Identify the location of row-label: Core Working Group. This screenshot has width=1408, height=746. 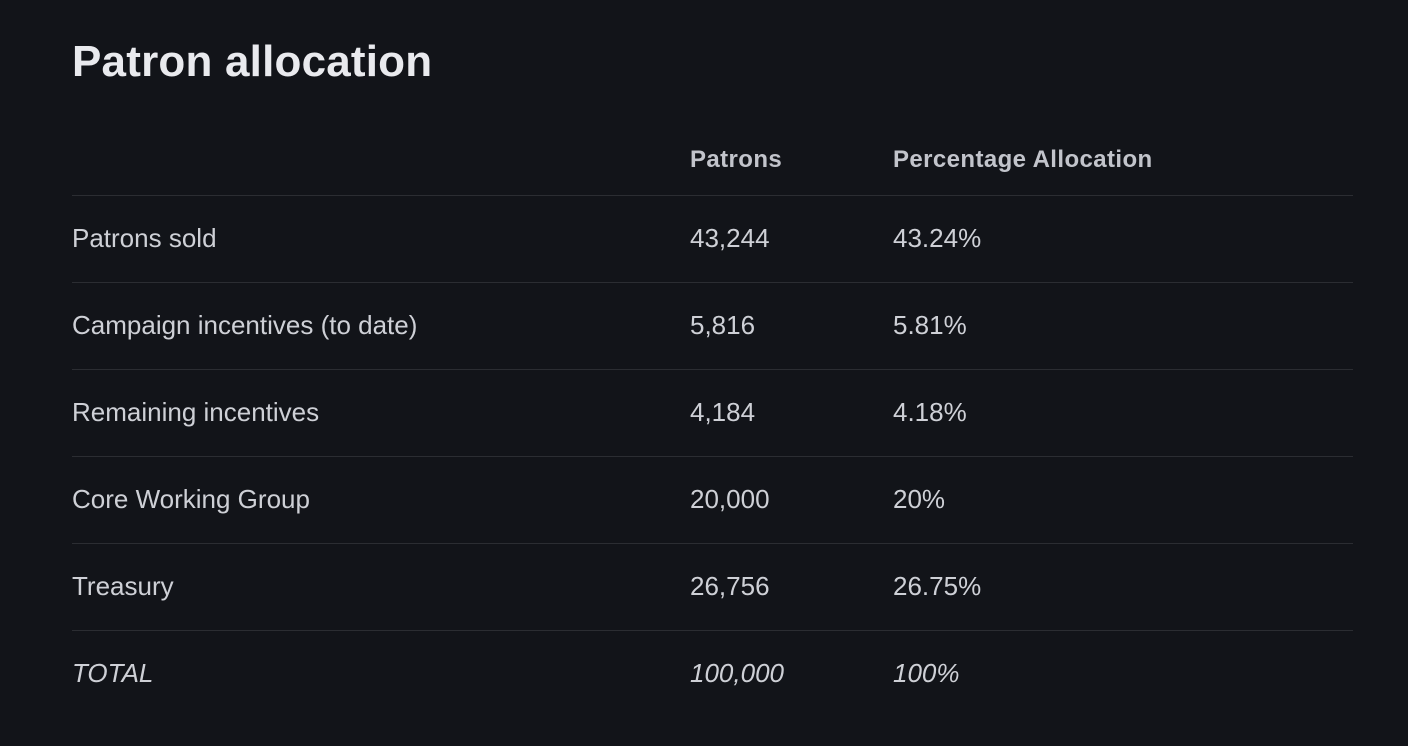
(381, 500).